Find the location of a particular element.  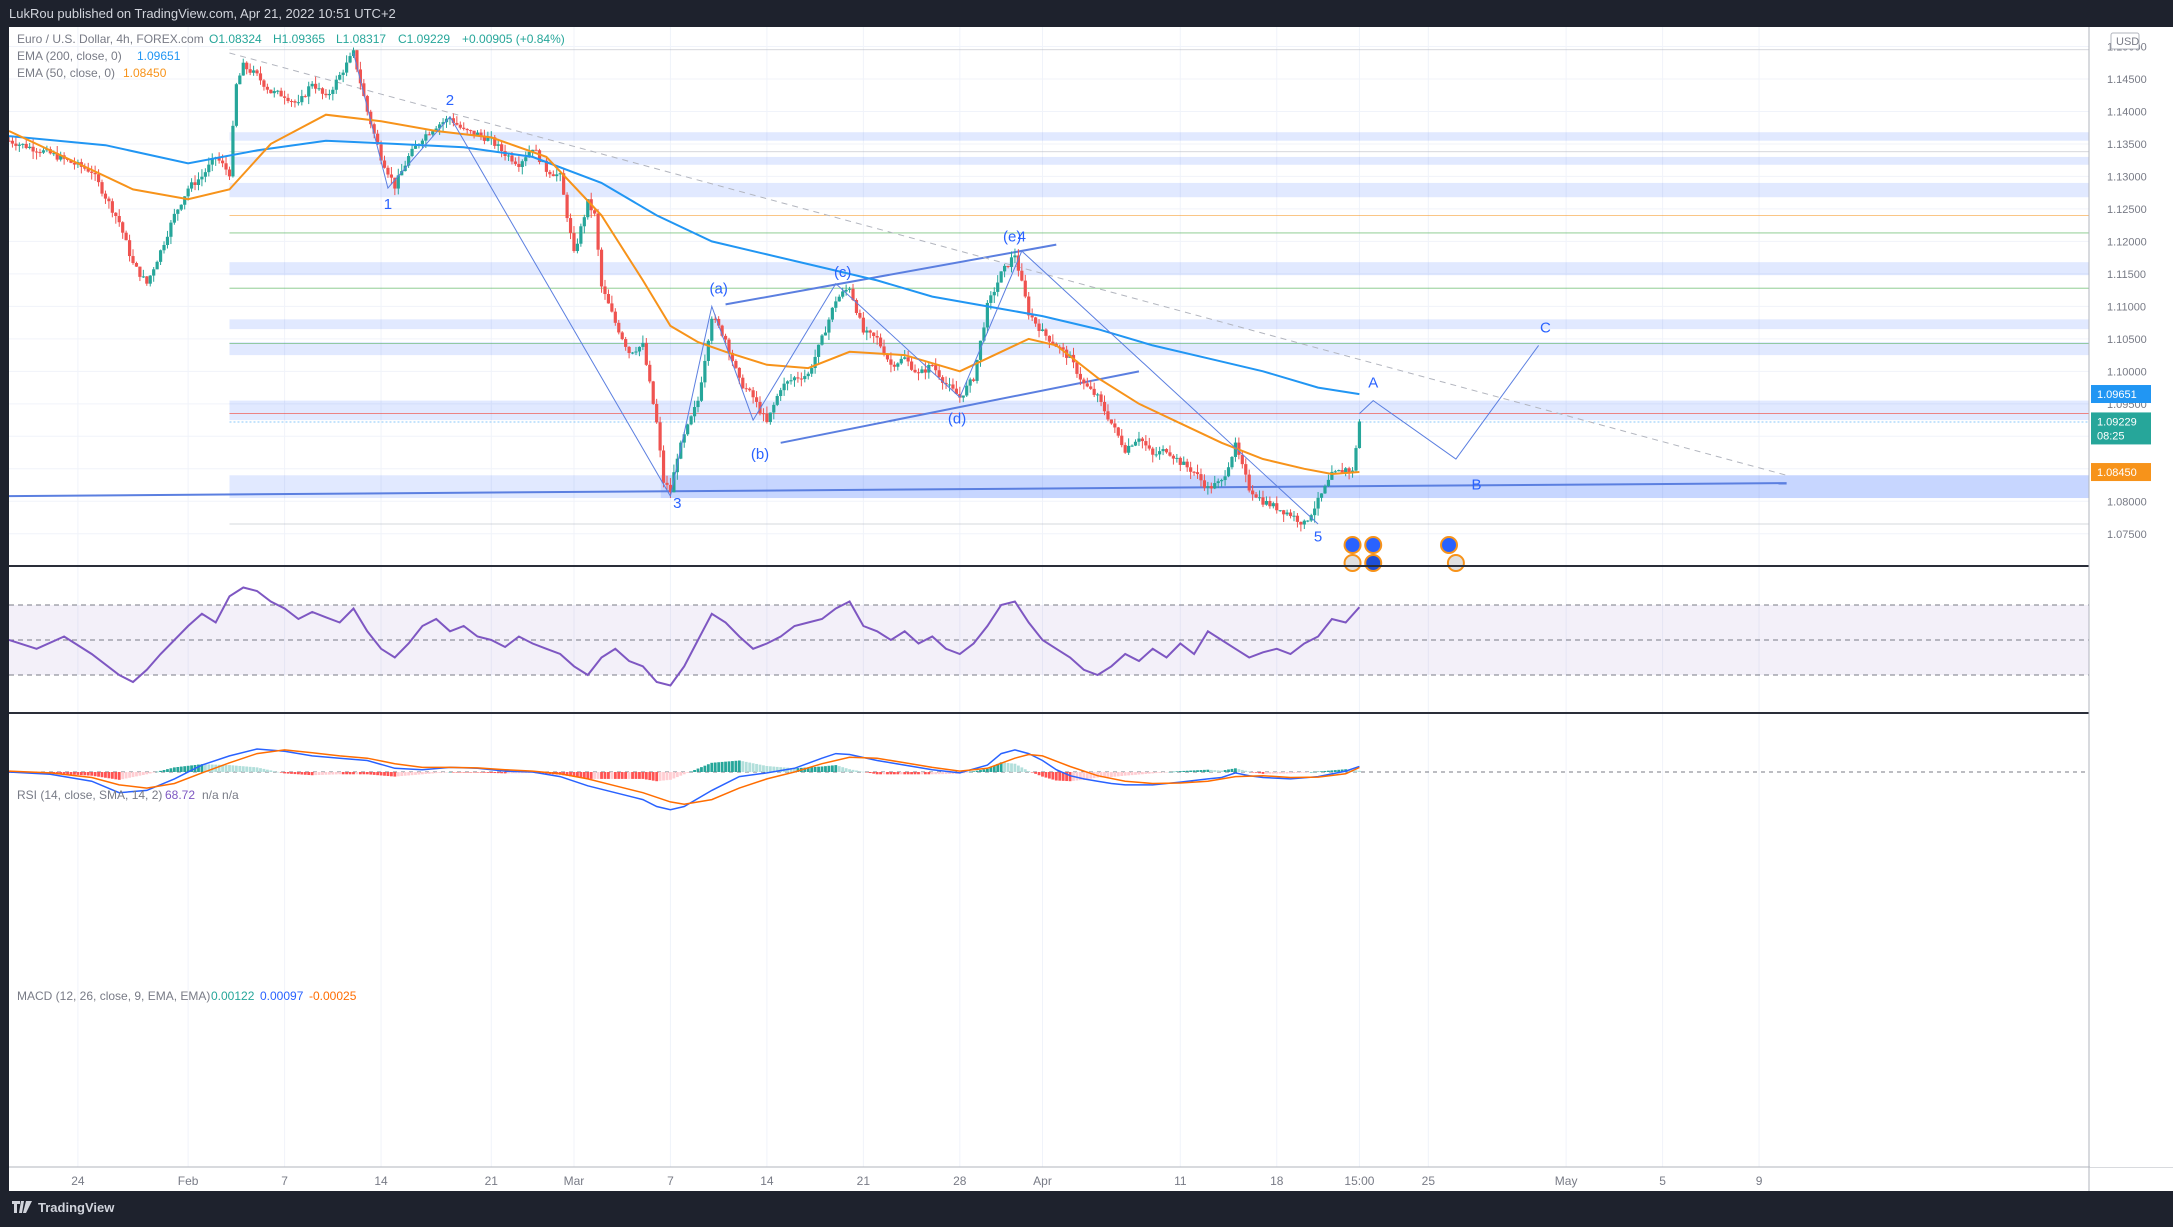

ema50-value: 1.08450 is located at coordinates (145, 73).